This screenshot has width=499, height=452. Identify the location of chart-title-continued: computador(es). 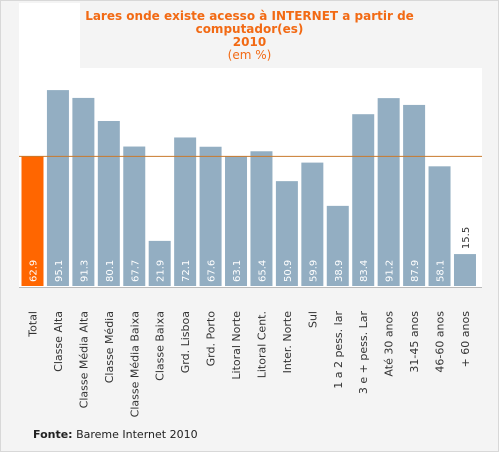
(249, 29).